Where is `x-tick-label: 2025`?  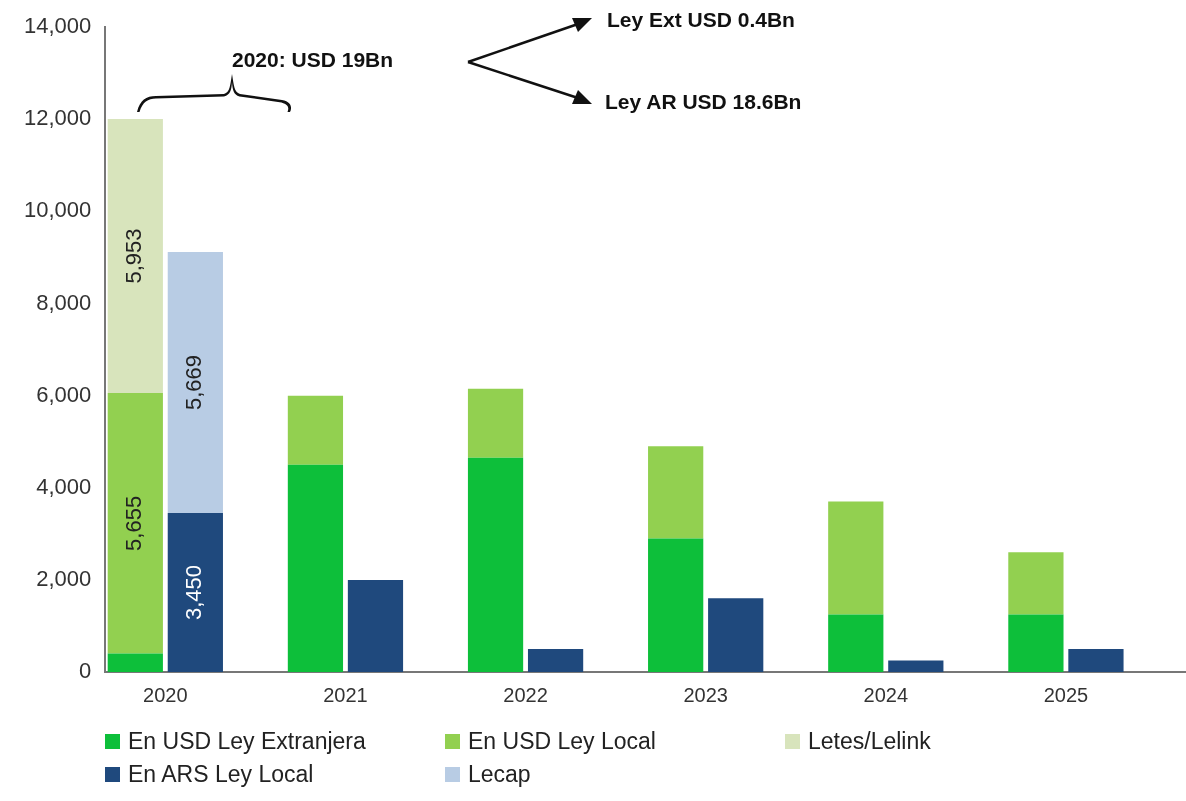 x-tick-label: 2025 is located at coordinates (1066, 694).